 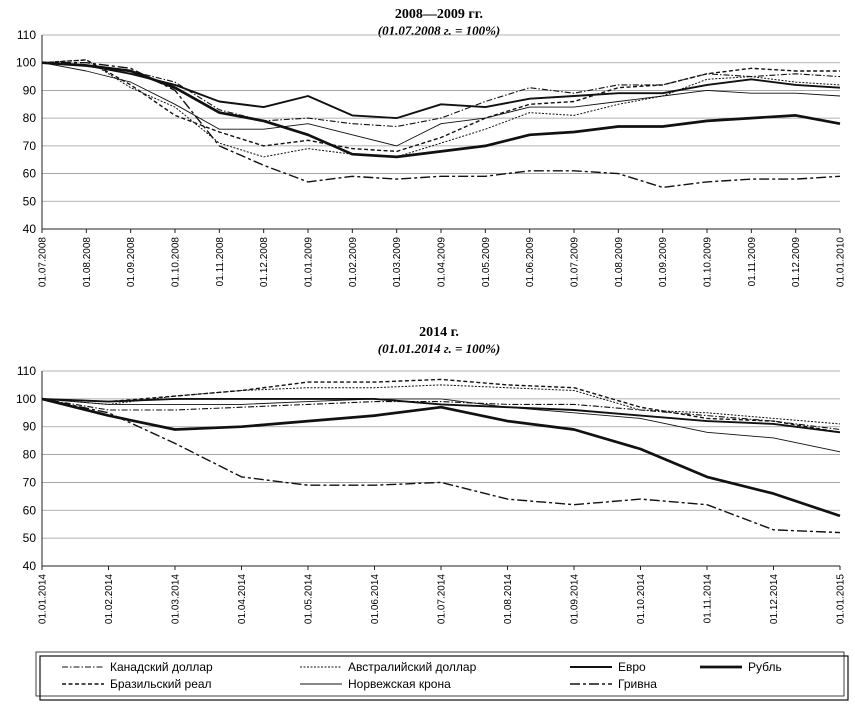 I want to click on series-line-rub, so click(x=441, y=110).